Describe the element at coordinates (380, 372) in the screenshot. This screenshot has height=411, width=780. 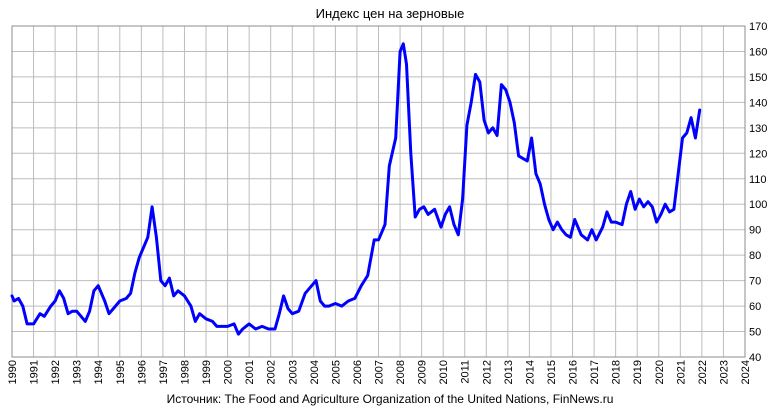
I see `x-tick-label: 2007` at that location.